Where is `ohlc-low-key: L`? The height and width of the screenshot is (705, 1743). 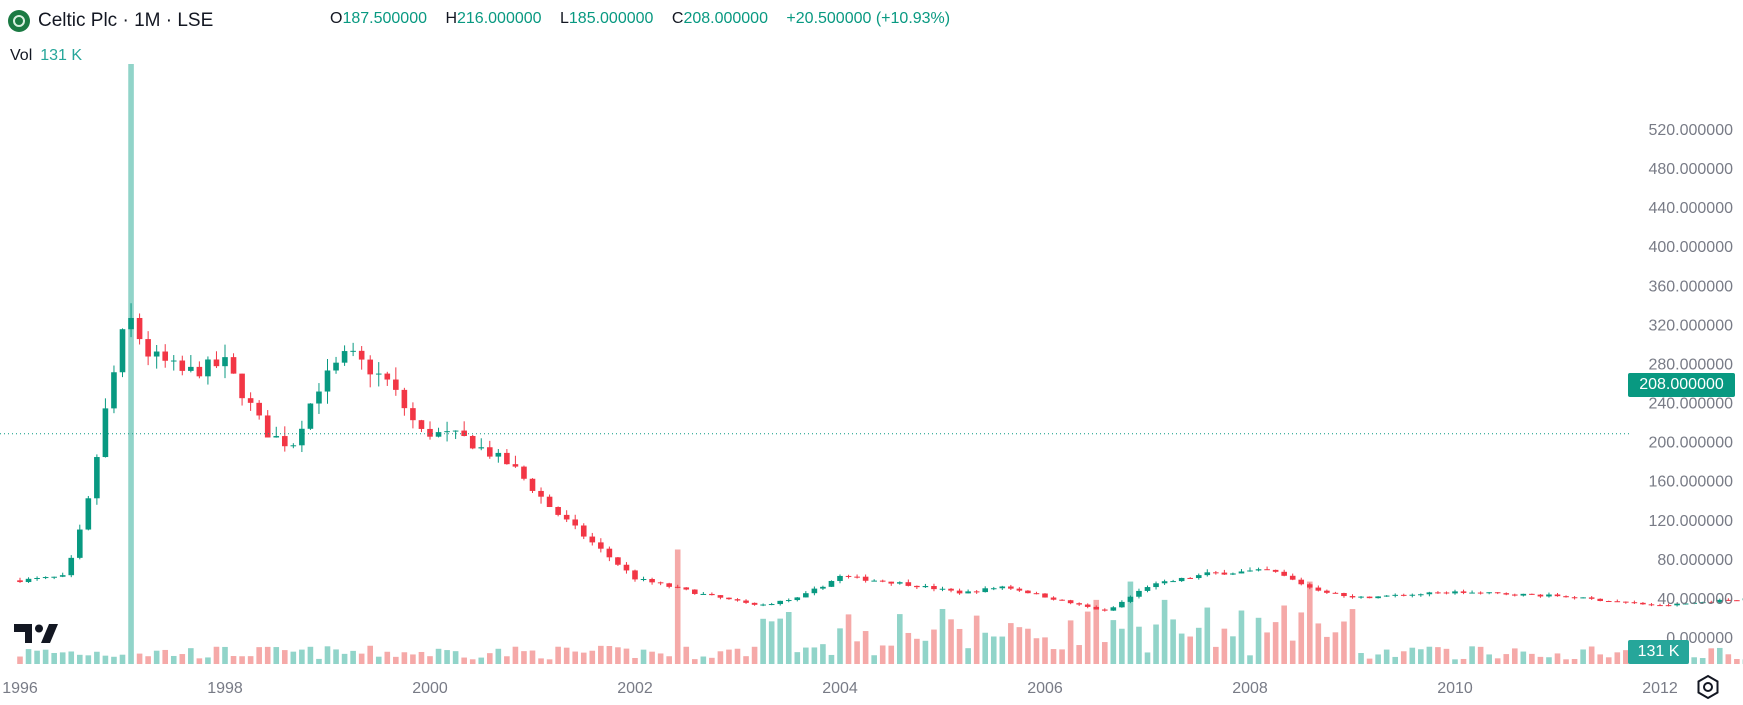
ohlc-low-key: L is located at coordinates (564, 18).